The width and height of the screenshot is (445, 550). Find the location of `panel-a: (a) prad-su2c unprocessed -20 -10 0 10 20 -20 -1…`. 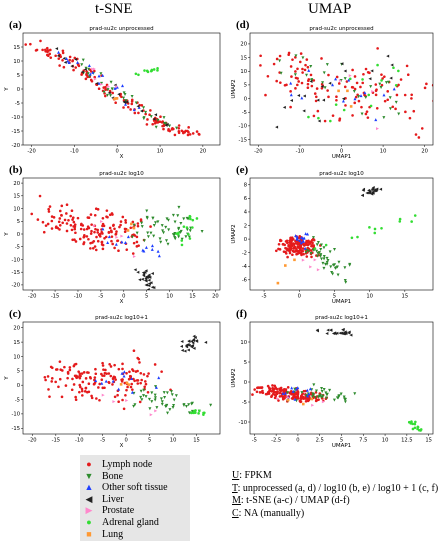

panel-a: (a) prad-su2c unprocessed -20 -10 0 10 20 -20 -1… is located at coordinates (112, 89).